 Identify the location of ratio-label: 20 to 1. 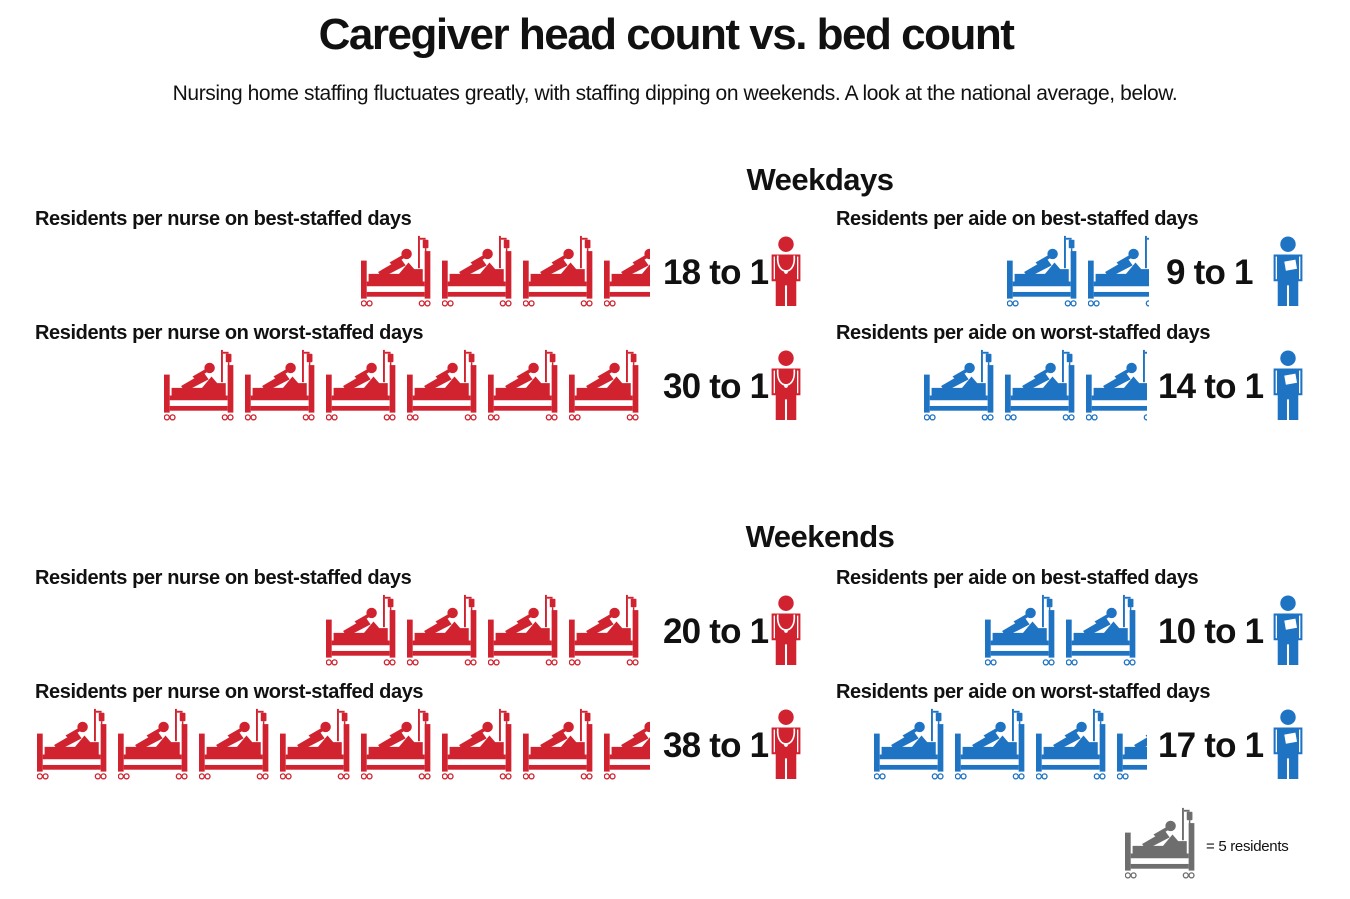
(716, 631).